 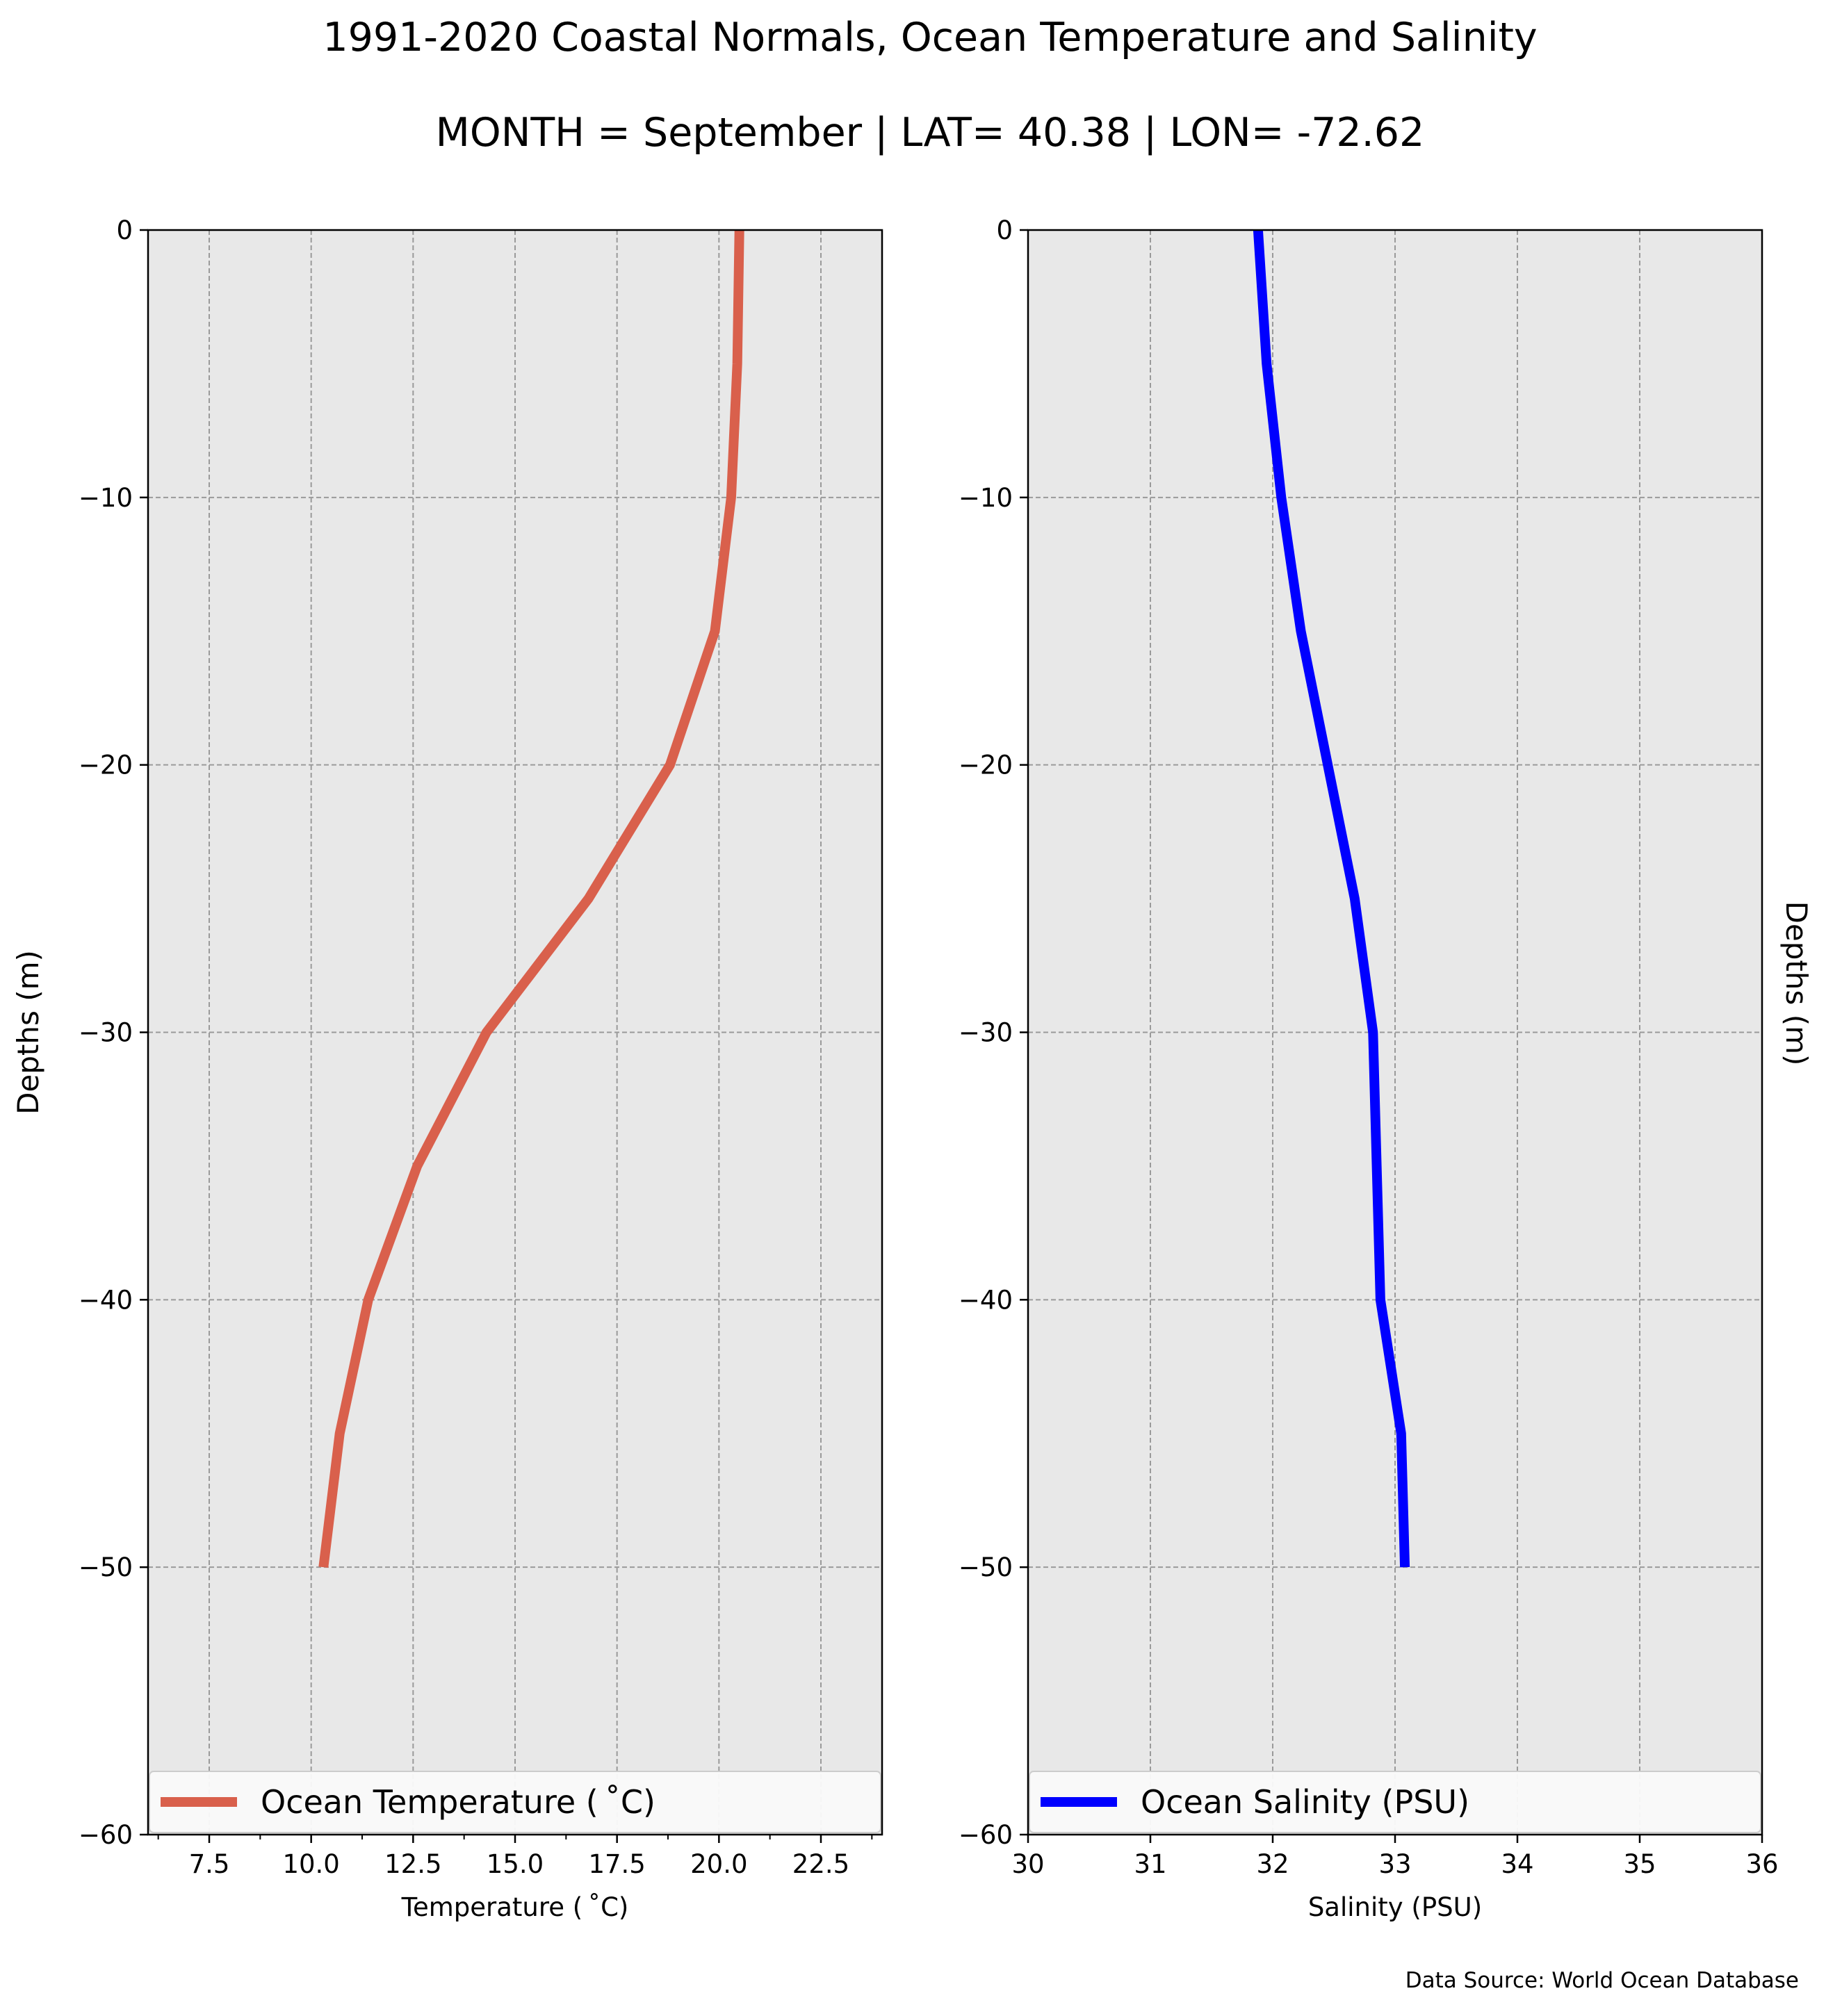 What do you see at coordinates (1395, 1907) in the screenshot?
I see `x-axis-label: Salinity (PSU)` at bounding box center [1395, 1907].